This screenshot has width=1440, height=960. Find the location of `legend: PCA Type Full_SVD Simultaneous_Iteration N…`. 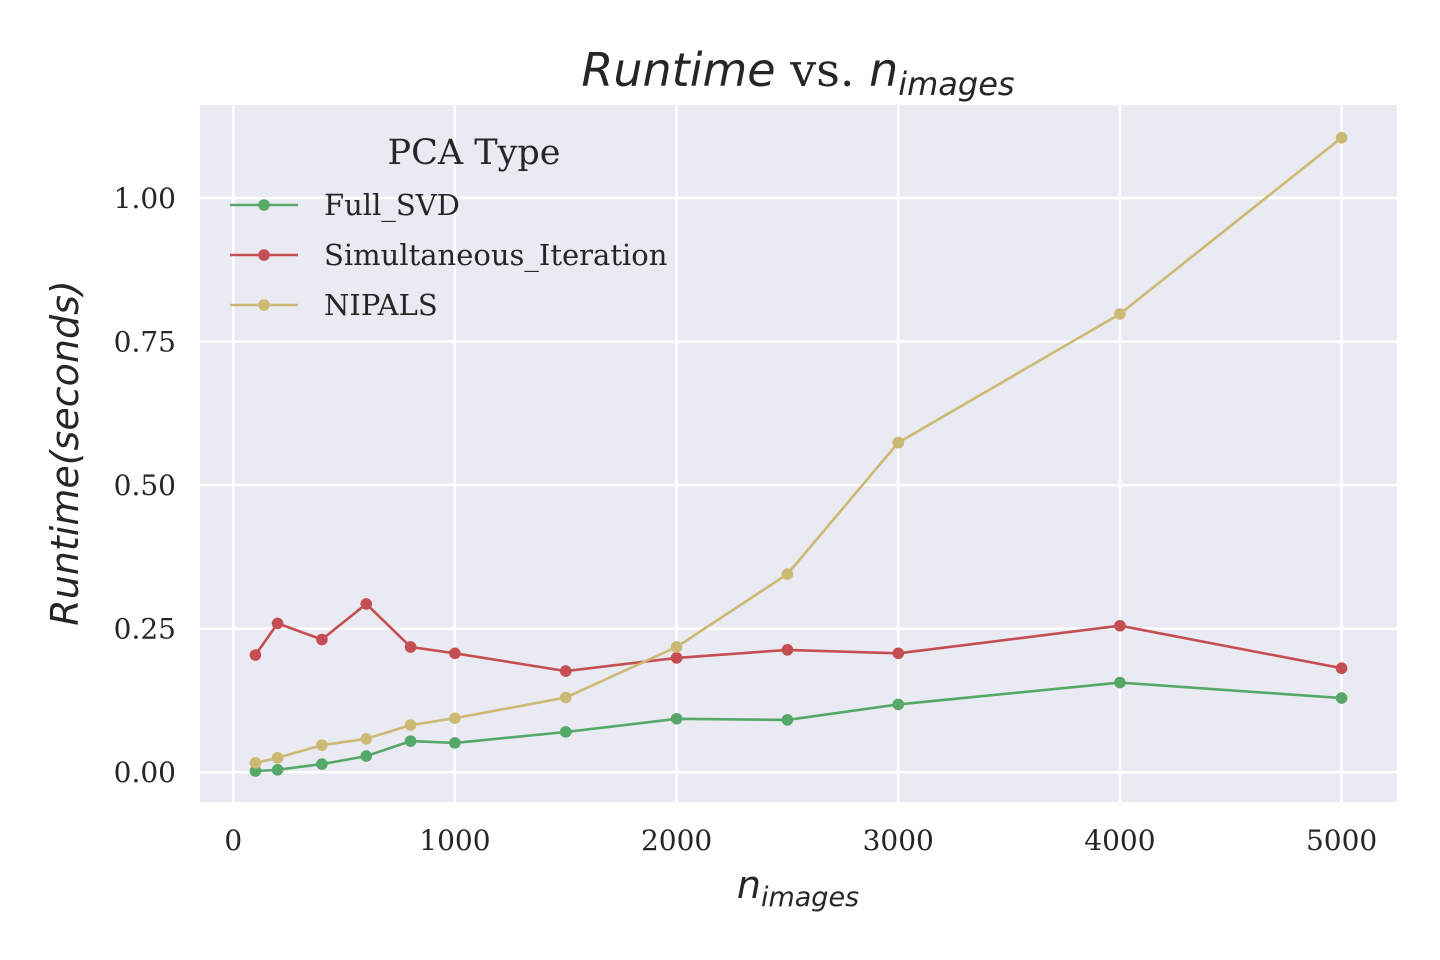

legend: PCA Type Full_SVD Simultaneous_Iteration N… is located at coordinates (448, 227).